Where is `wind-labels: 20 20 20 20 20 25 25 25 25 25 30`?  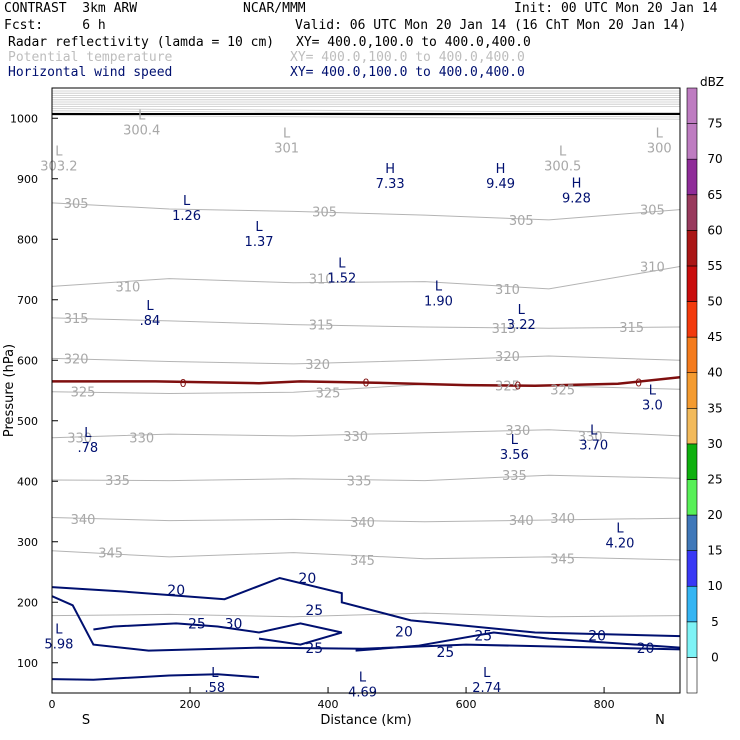 wind-labels: 20 20 20 20 20 25 25 25 25 25 30 is located at coordinates (410, 616).